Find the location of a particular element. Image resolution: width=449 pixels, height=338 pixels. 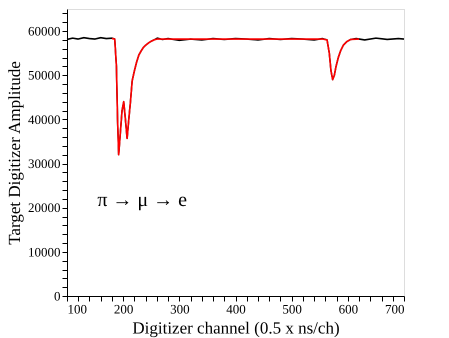

x-tick-label: 100 is located at coordinates (77, 309).